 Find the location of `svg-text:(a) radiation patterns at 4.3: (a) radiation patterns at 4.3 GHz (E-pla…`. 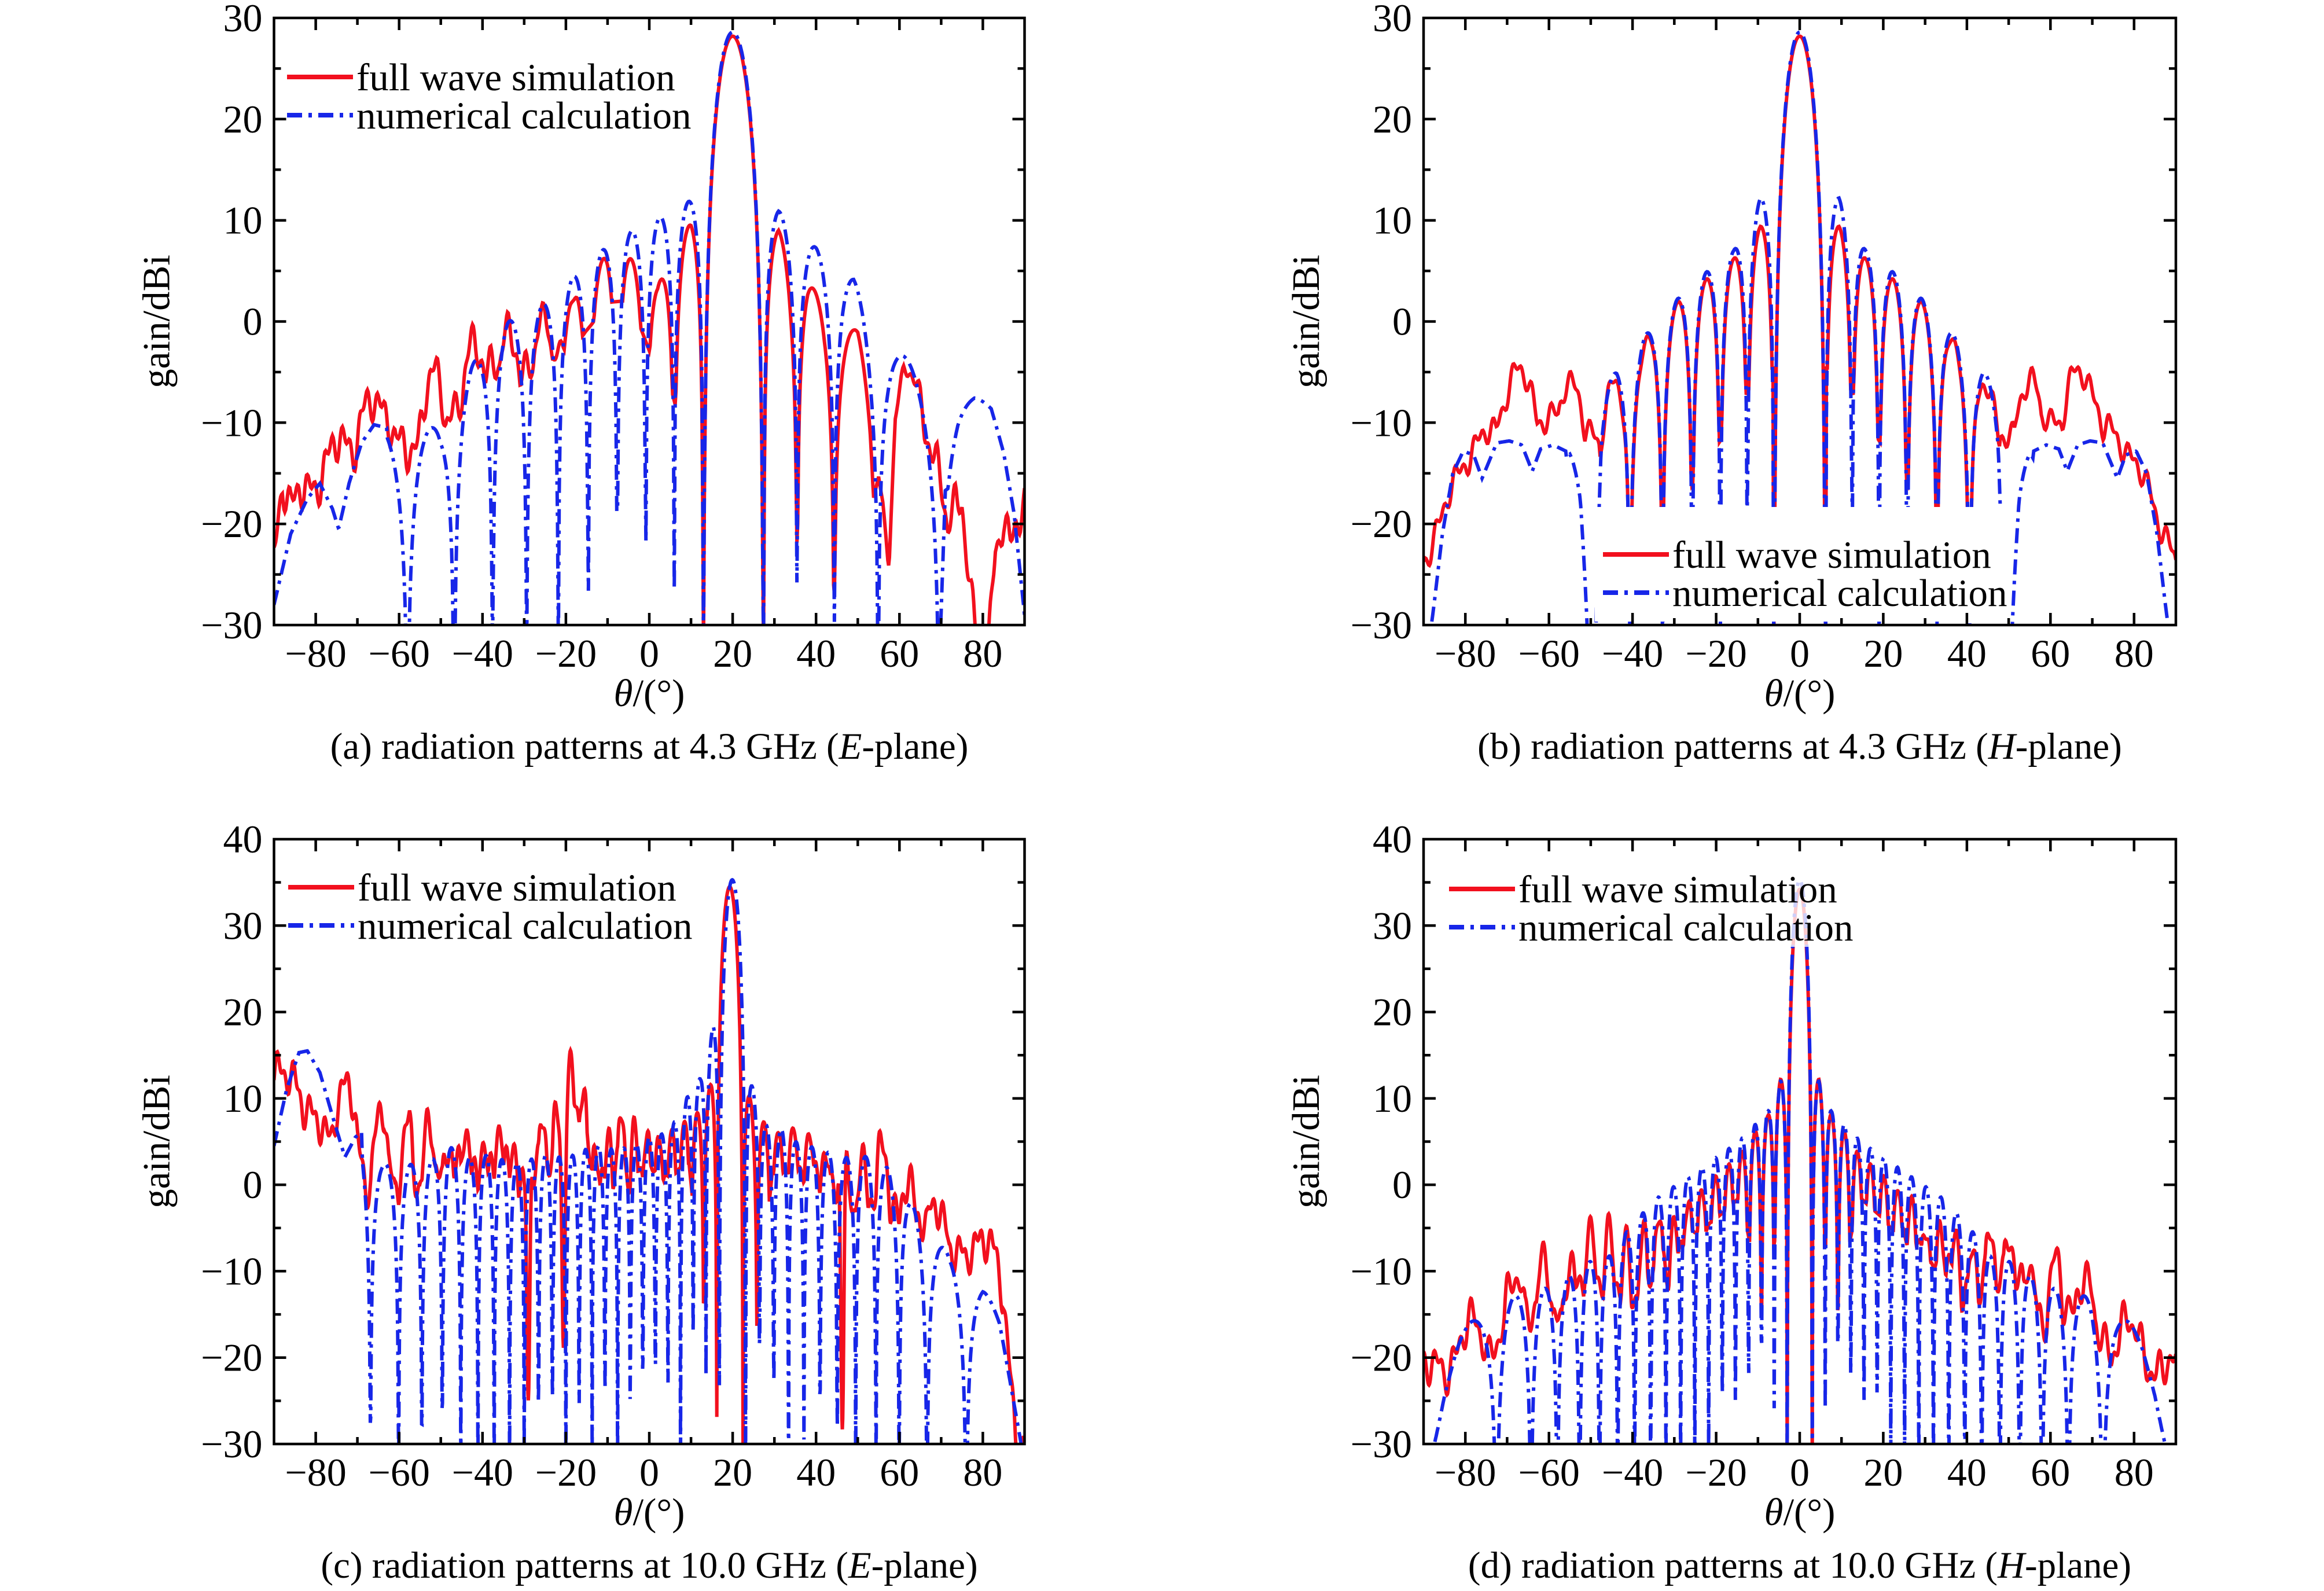

svg-text:(a) radiation patterns at 4.3: (a) radiation patterns at 4.3 GHz (E-pla… is located at coordinates (649, 747).